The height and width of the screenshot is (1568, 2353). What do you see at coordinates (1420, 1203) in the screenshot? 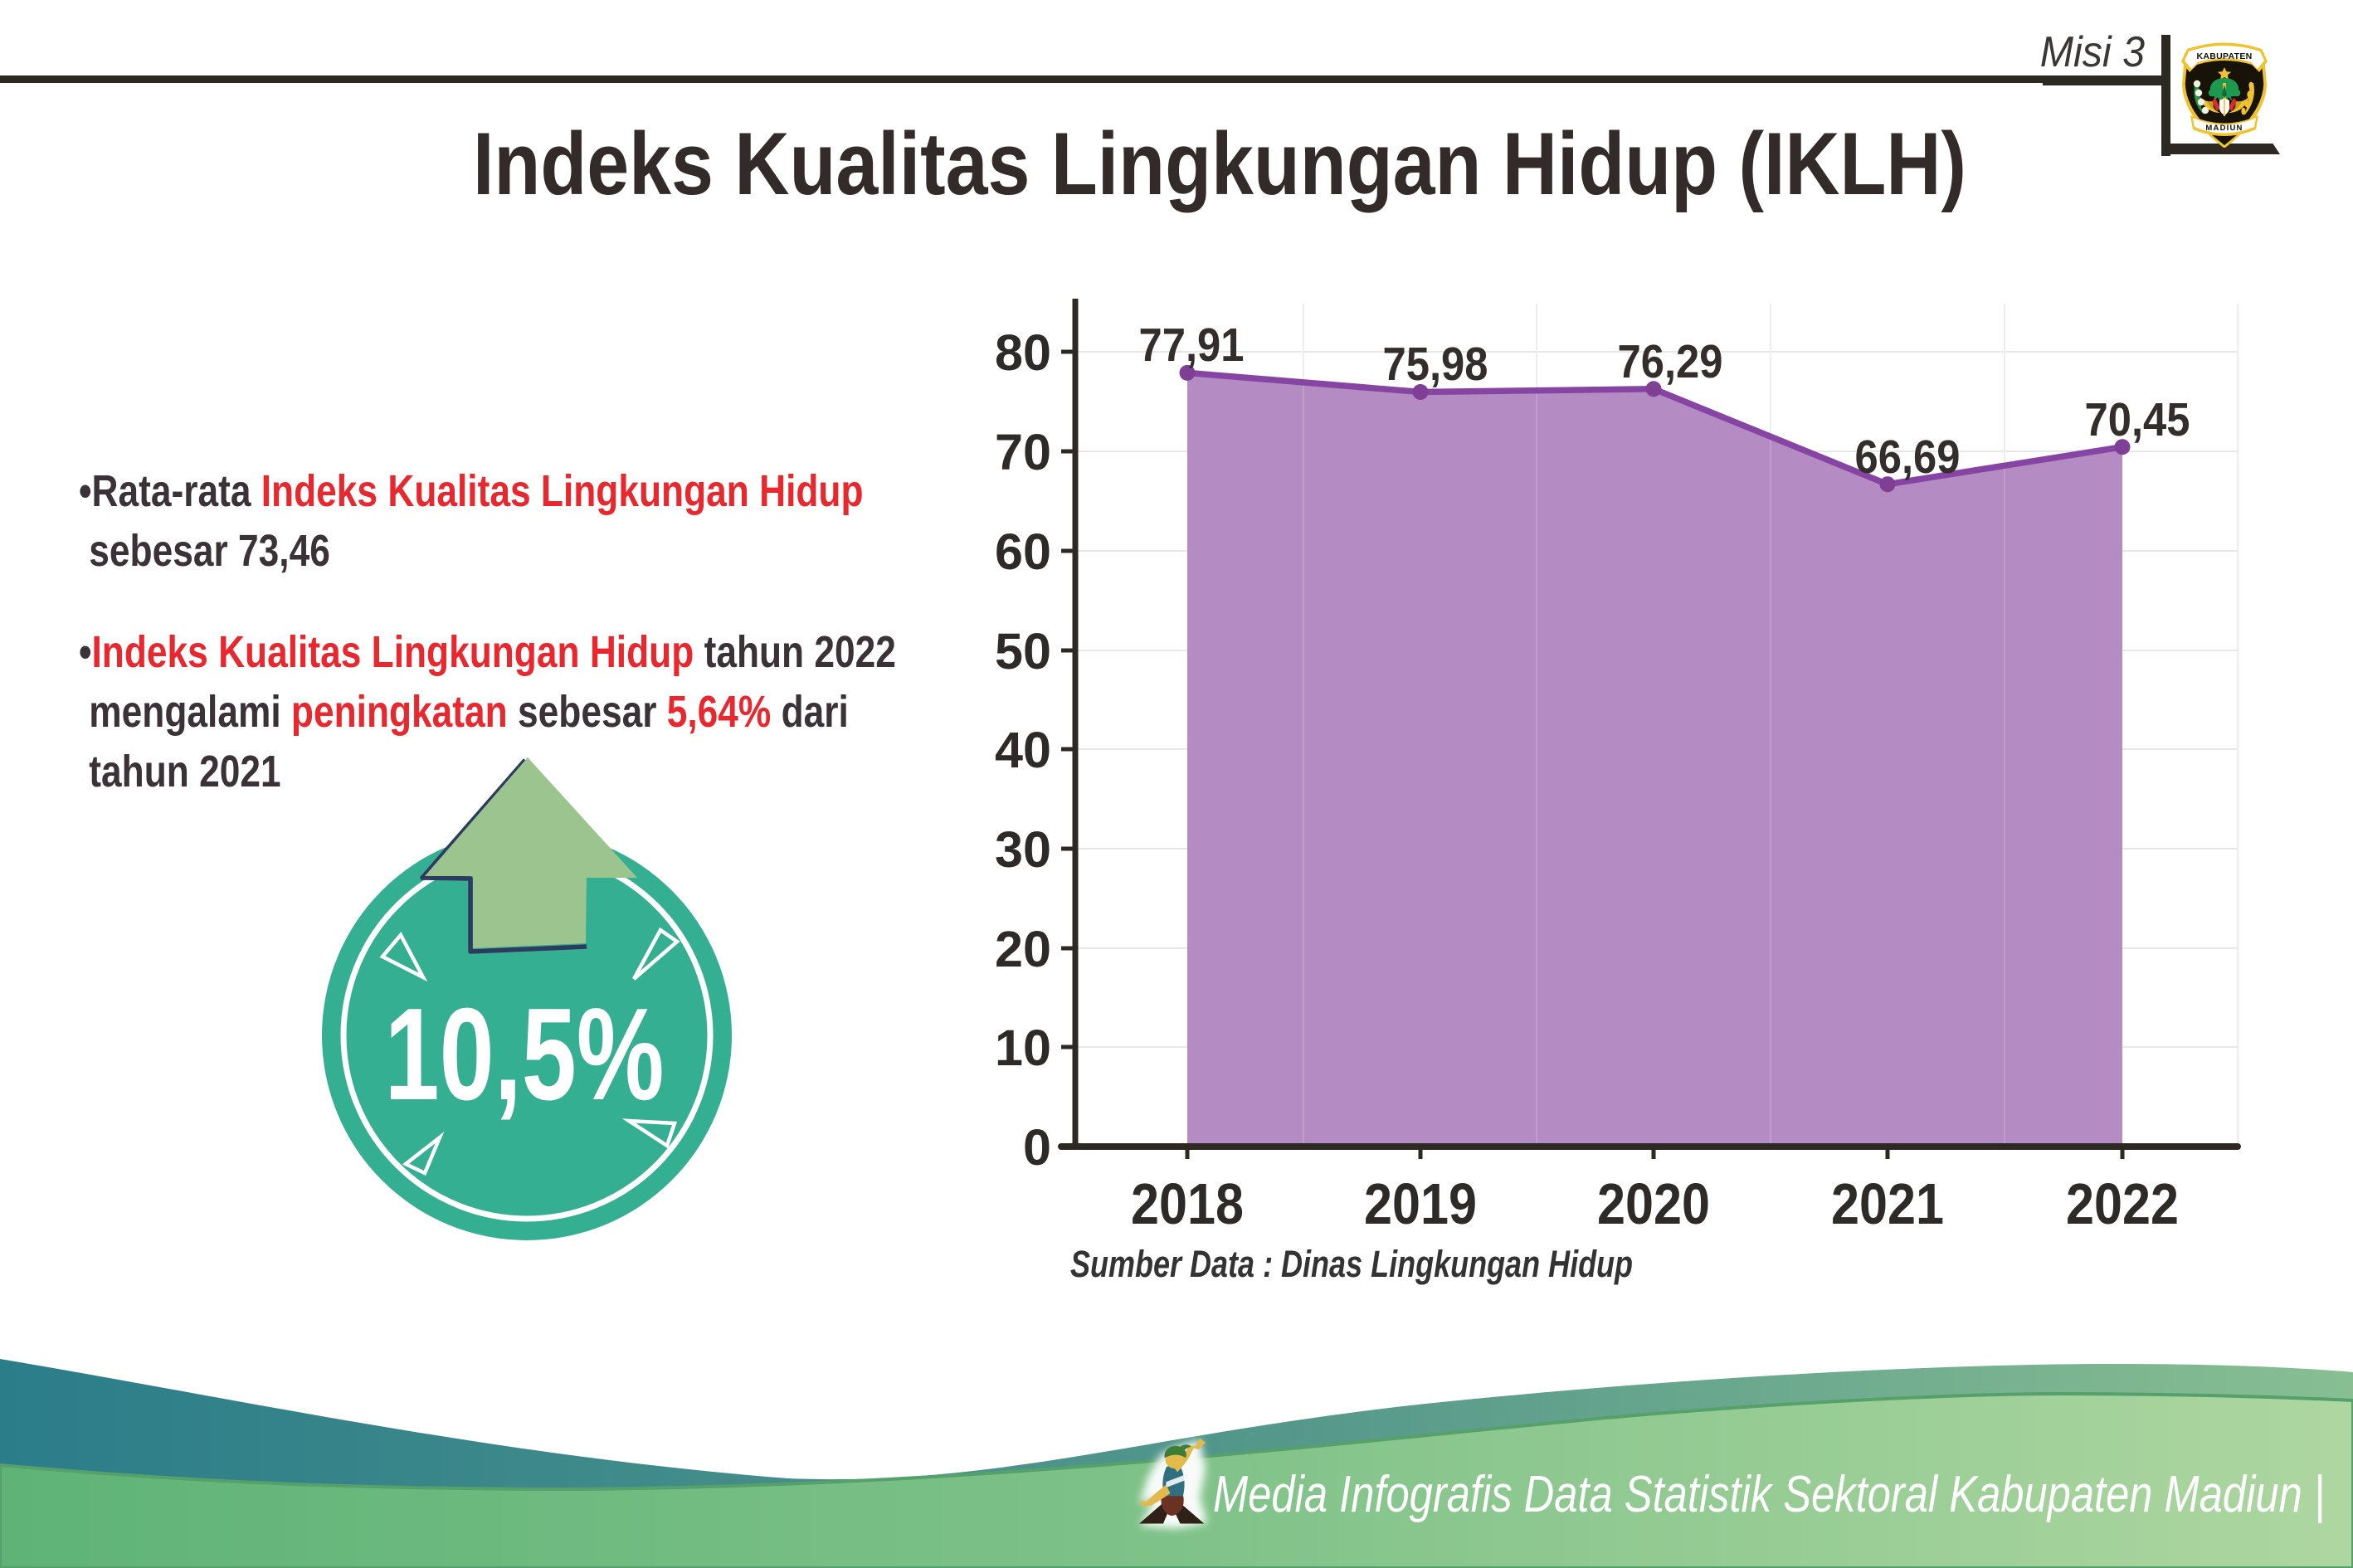
I see `svg-text: 2019` at bounding box center [1420, 1203].